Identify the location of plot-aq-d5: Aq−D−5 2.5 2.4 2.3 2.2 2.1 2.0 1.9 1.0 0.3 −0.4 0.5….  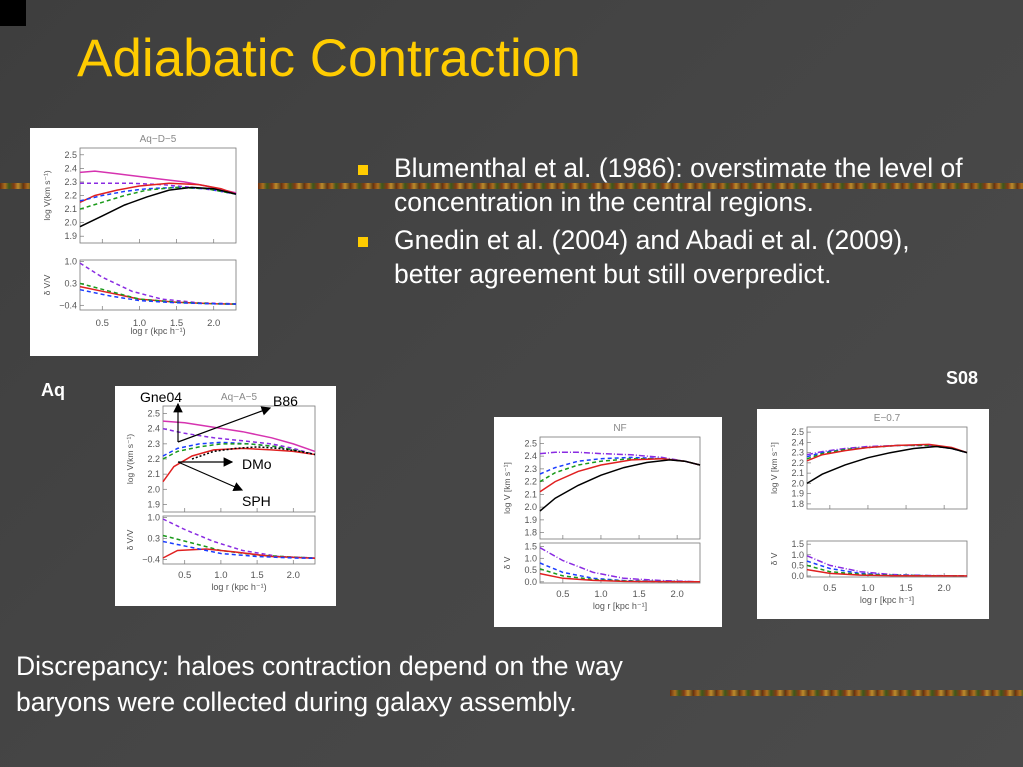
(144, 242).